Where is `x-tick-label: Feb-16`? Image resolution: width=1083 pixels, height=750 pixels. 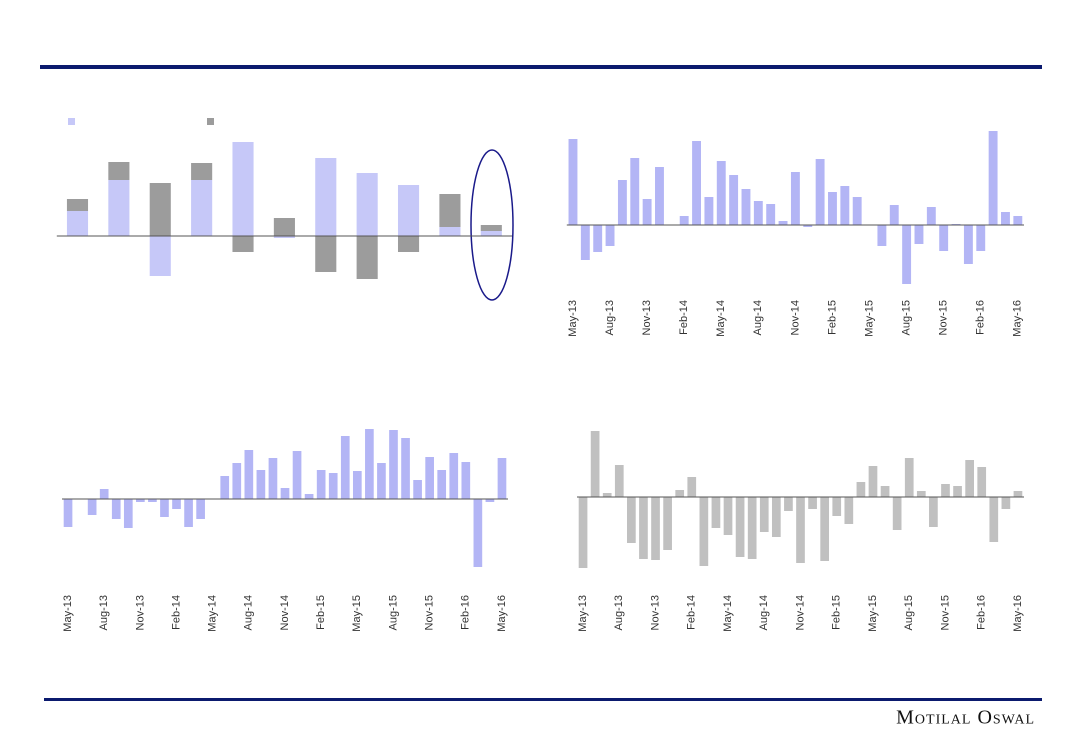 x-tick-label: Feb-16 is located at coordinates (981, 317).